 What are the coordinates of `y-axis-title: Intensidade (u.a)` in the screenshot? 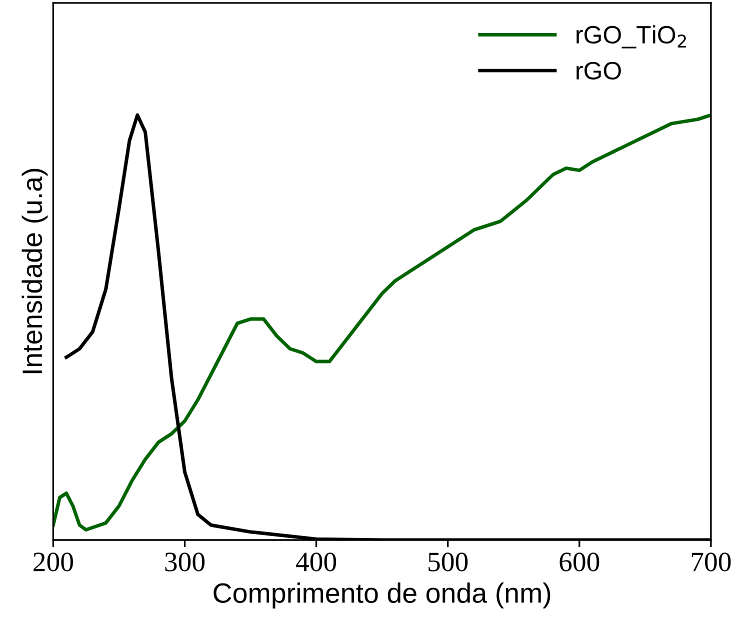 It's located at (35, 271).